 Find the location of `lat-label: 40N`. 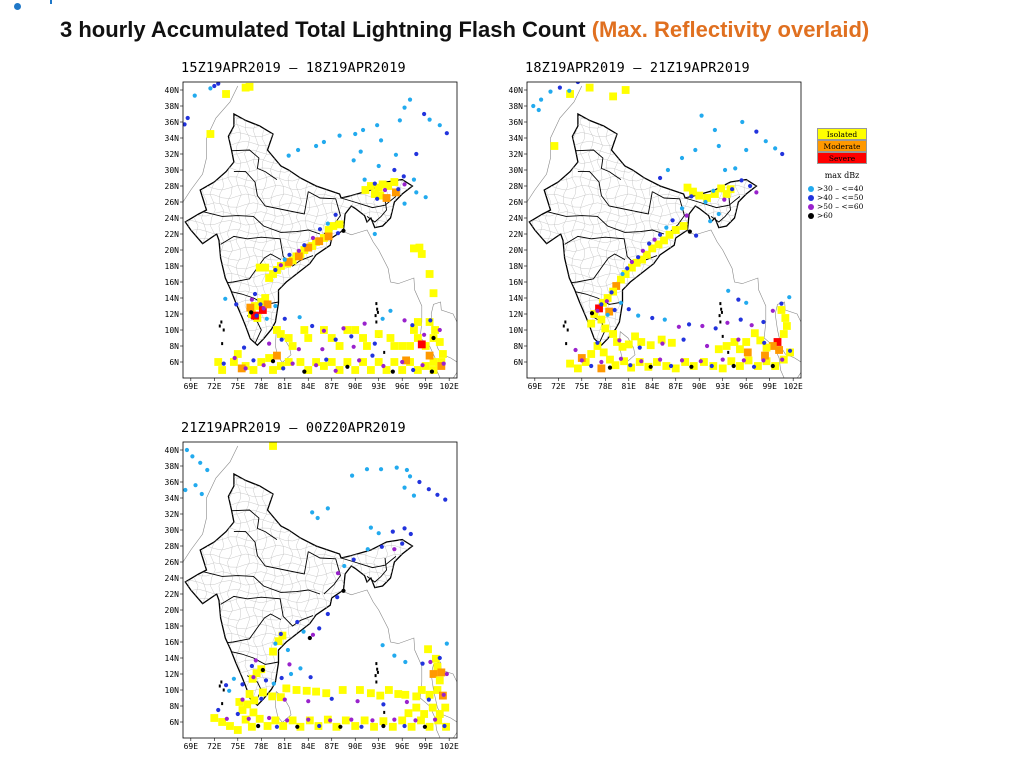

lat-label: 40N is located at coordinates (172, 90).